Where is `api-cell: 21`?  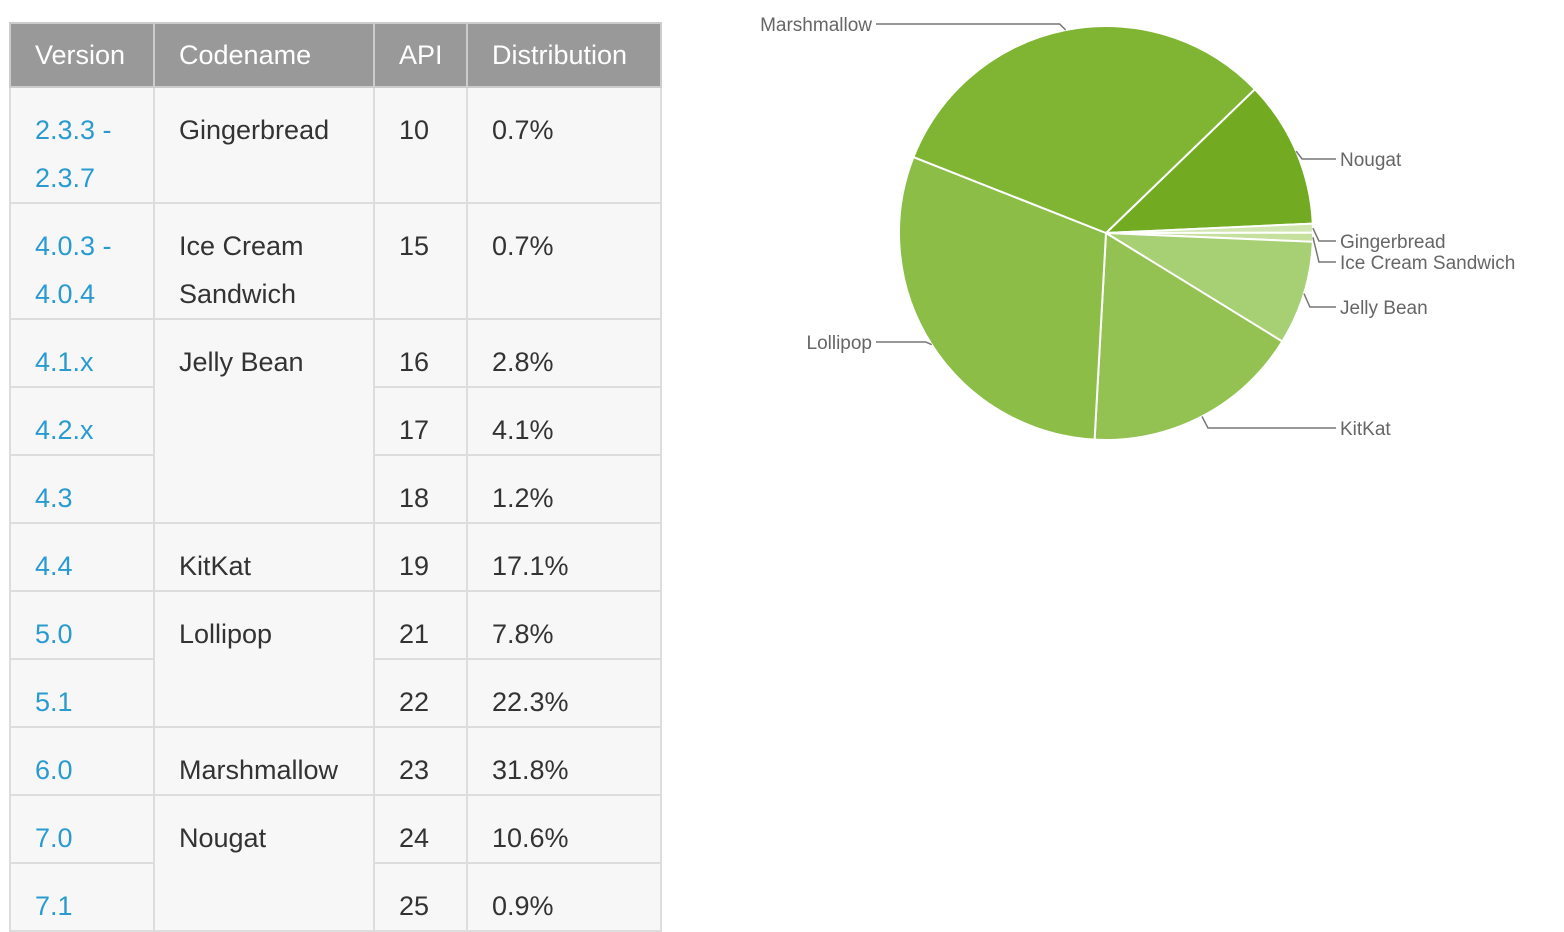 api-cell: 21 is located at coordinates (420, 625).